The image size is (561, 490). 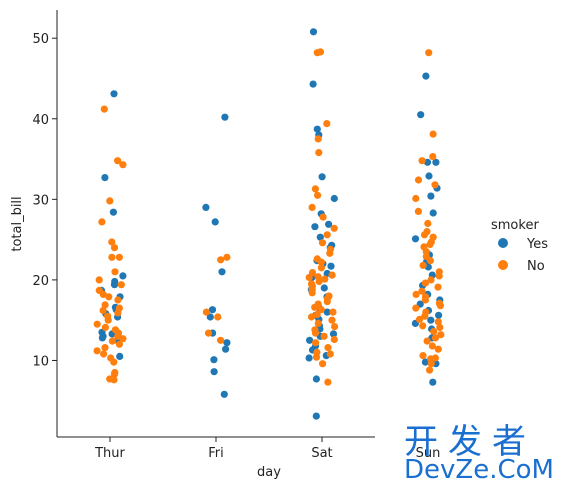 I want to click on x-tick-label-sat: Sat, so click(x=321, y=453).